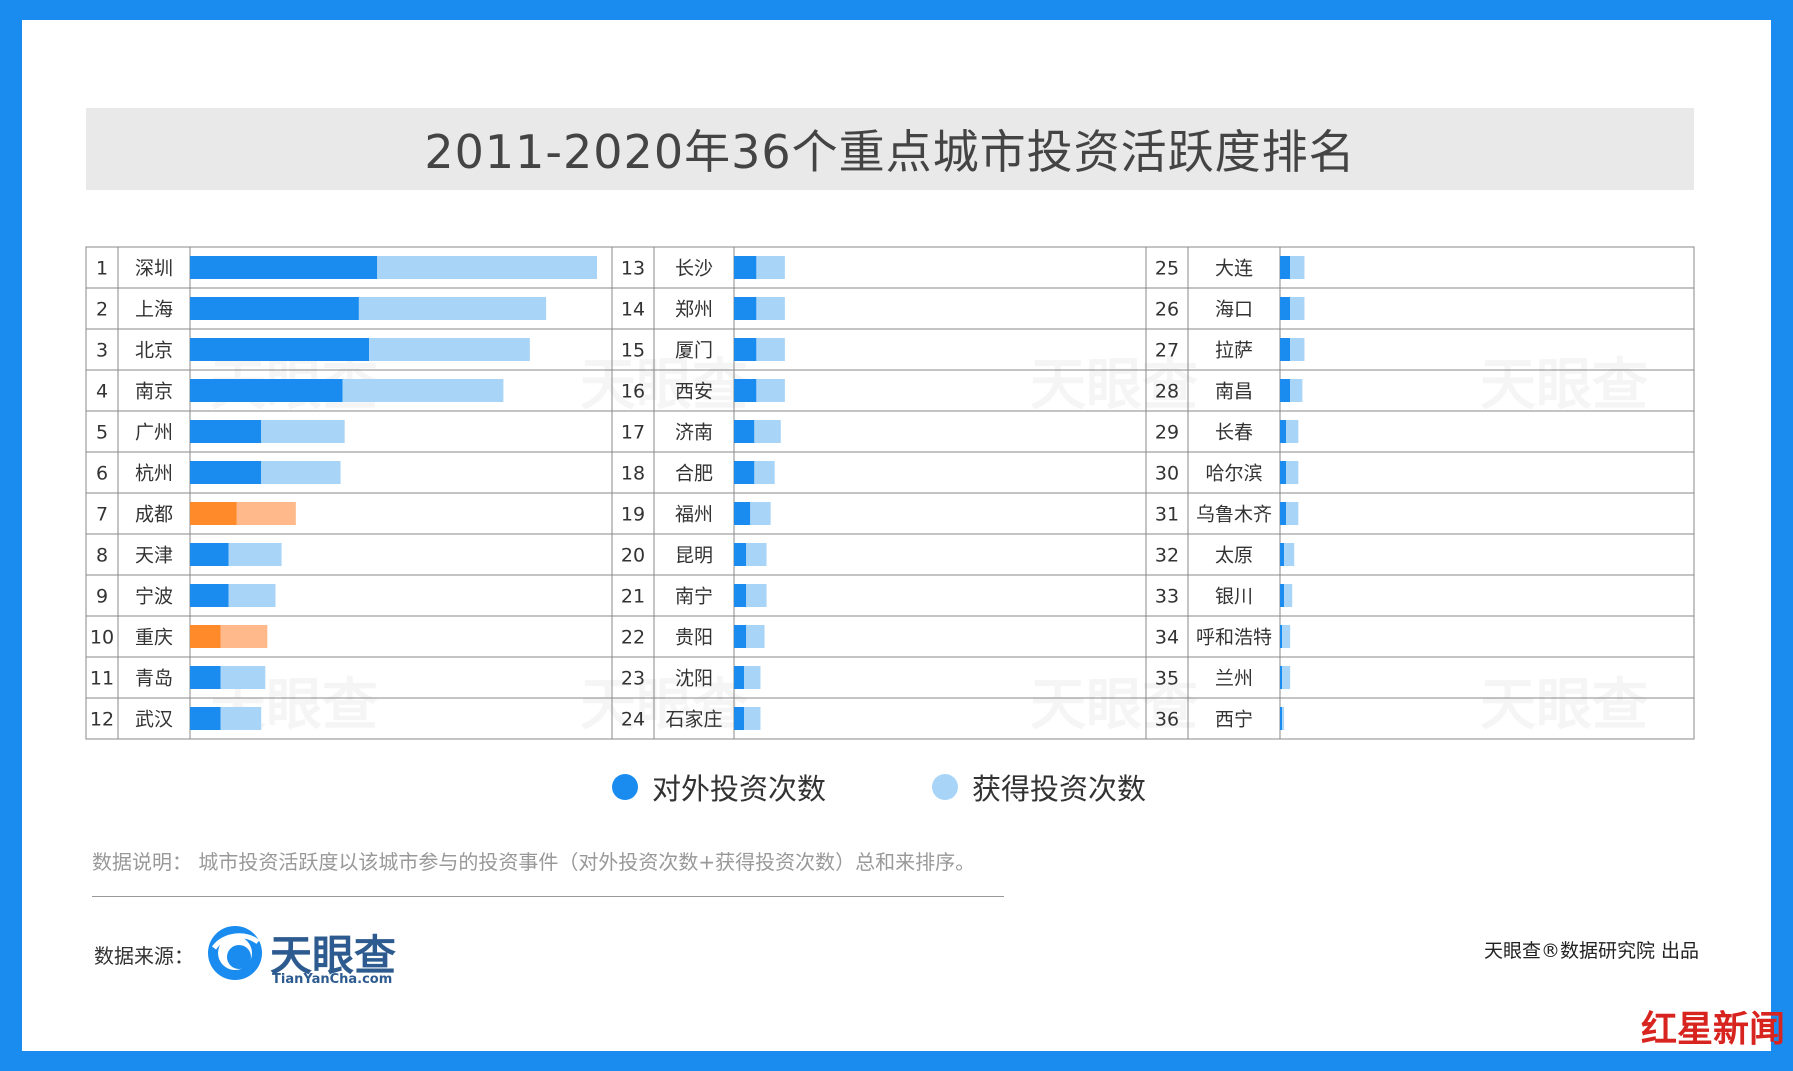  I want to click on rank-label: 36, so click(1167, 720).